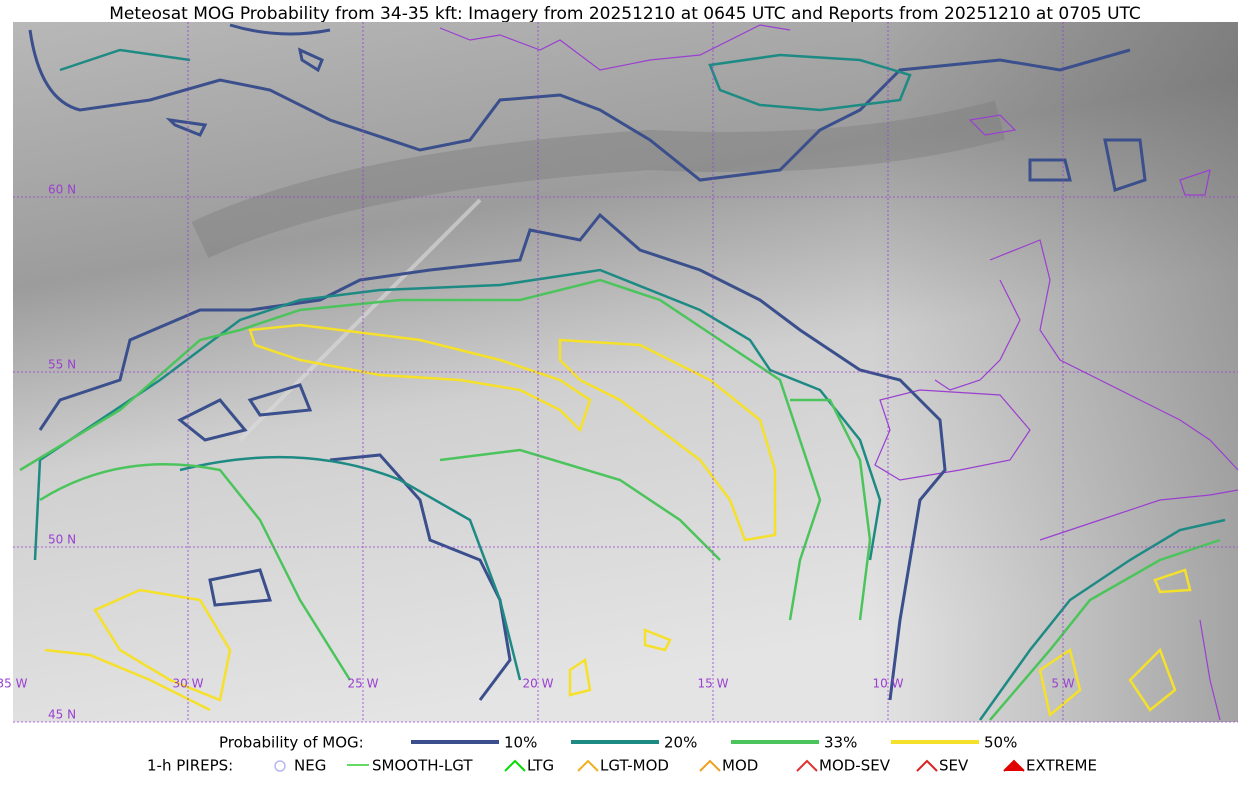  I want to click on legend-label: LGT-MOD, so click(634, 766).